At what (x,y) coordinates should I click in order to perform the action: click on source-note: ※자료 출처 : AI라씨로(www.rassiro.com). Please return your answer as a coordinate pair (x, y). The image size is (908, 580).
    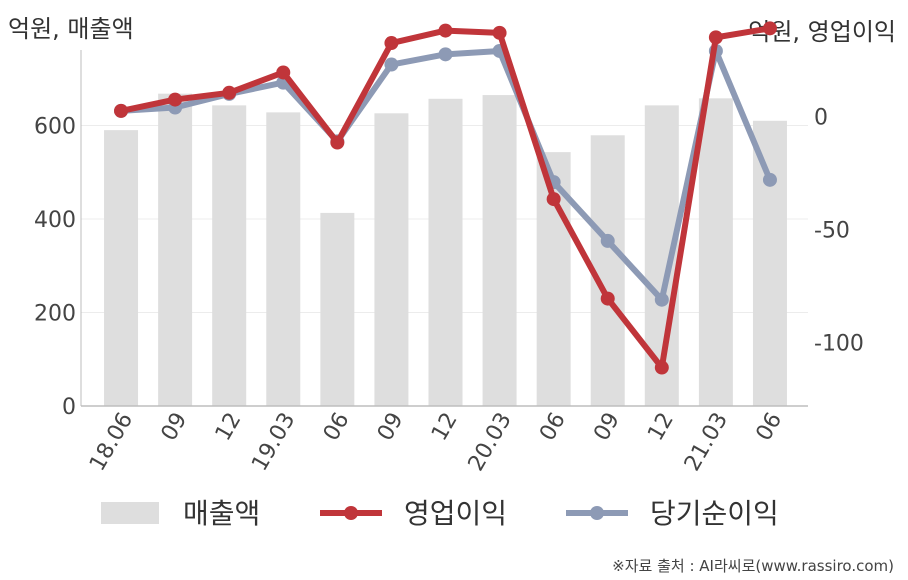
    Looking at the image, I should click on (753, 566).